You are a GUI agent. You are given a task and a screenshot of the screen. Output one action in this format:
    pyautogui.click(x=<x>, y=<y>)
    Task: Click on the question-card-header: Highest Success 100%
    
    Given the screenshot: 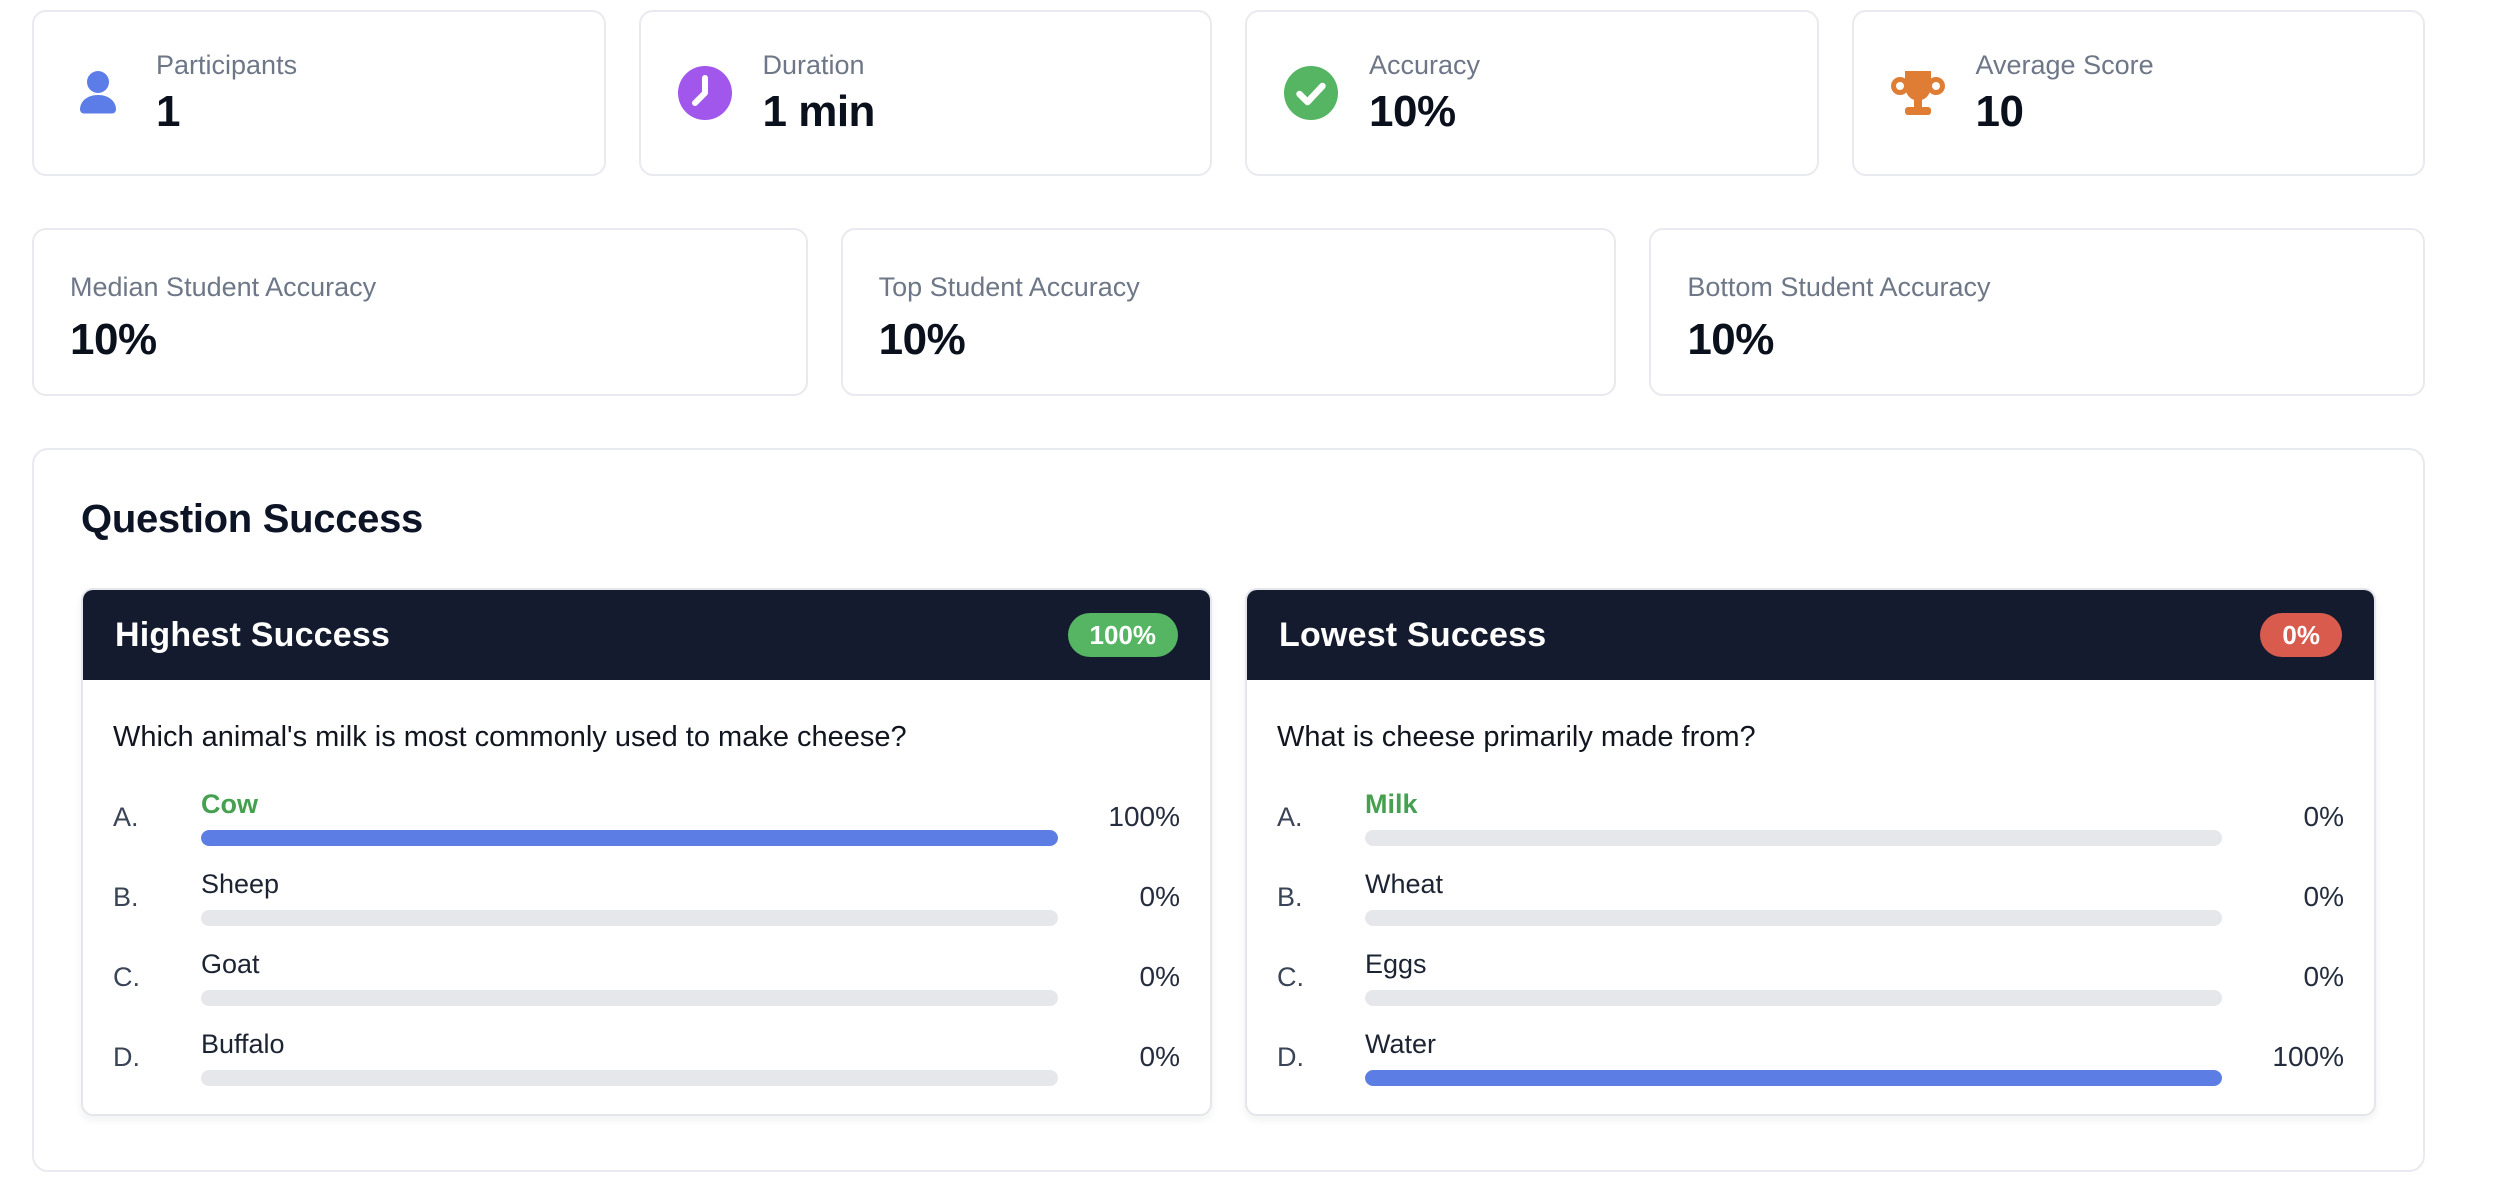 What is the action you would take?
    pyautogui.click(x=646, y=635)
    